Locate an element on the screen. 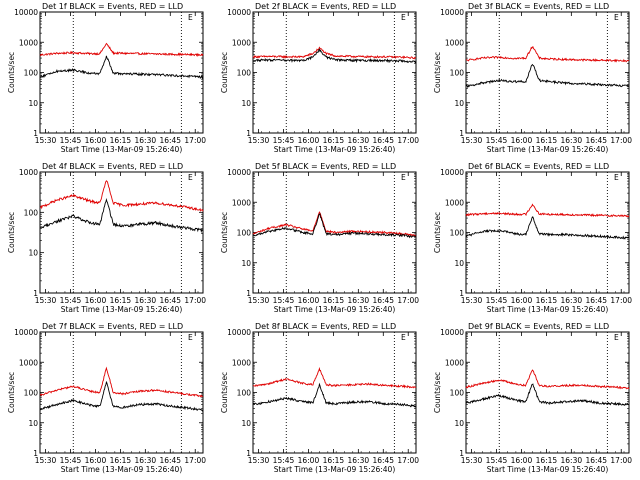 Image resolution: width=640 pixels, height=480 pixels. chart-title: Det 8f BLACK = Events, RED = LLD is located at coordinates (325, 326).